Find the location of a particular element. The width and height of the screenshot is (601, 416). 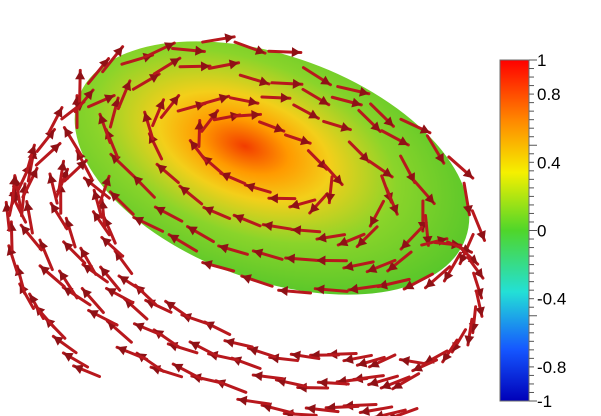

colorbar-label: 0.4 is located at coordinates (549, 162).